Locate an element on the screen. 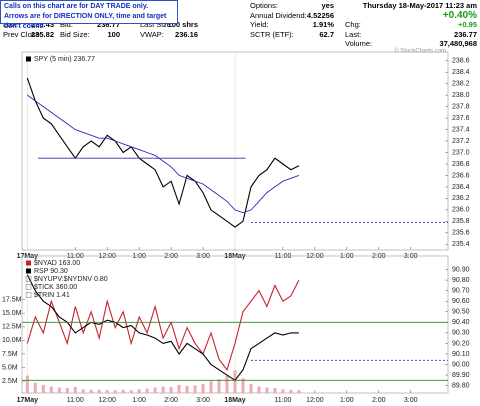 This screenshot has height=406, width=480. quote-label: Thursday 18-May-2017 11:23 am is located at coordinates (419, 5).